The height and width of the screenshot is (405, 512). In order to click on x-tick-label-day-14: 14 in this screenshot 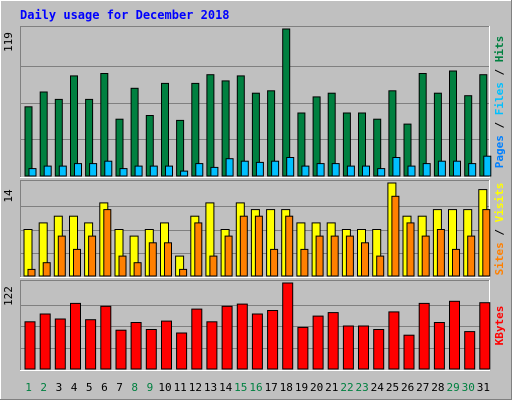, I will do `click(226, 387)`.